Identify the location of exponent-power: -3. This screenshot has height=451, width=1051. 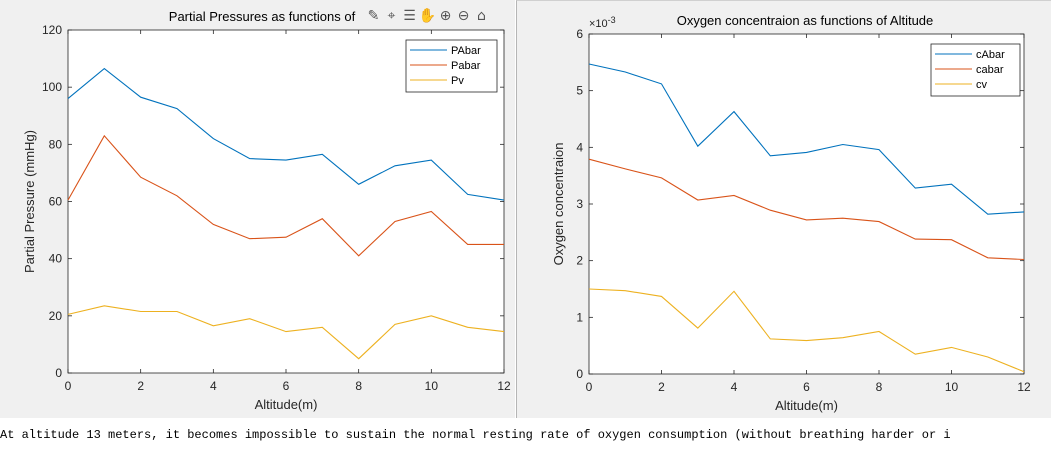
(612, 20).